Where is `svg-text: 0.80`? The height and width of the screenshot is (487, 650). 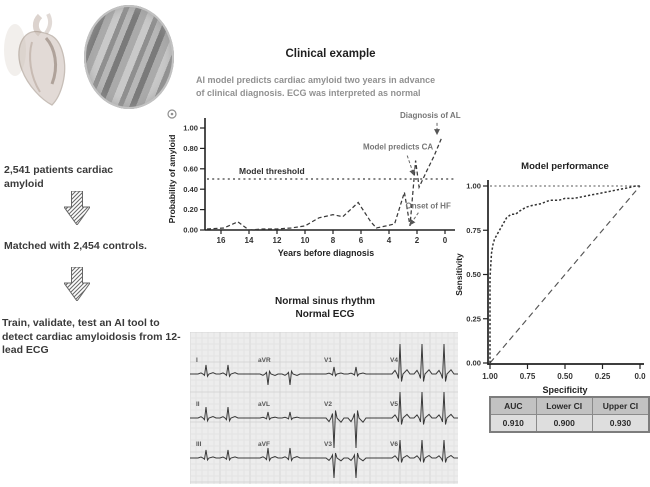 svg-text: 0.80 is located at coordinates (190, 148).